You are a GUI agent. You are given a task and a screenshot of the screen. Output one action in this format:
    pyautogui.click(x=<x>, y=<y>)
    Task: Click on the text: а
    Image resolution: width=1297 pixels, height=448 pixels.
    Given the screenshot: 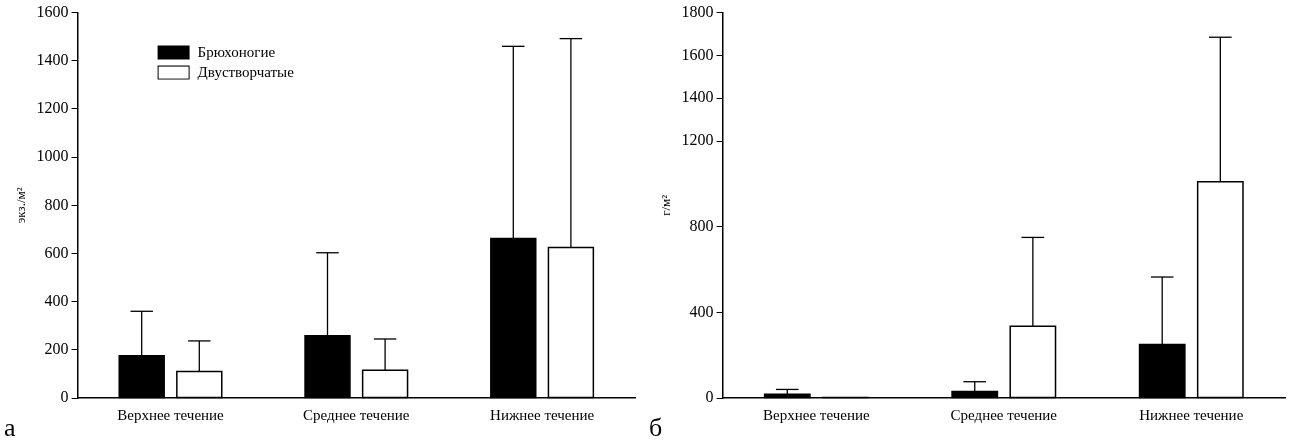 What is the action you would take?
    pyautogui.click(x=10, y=427)
    